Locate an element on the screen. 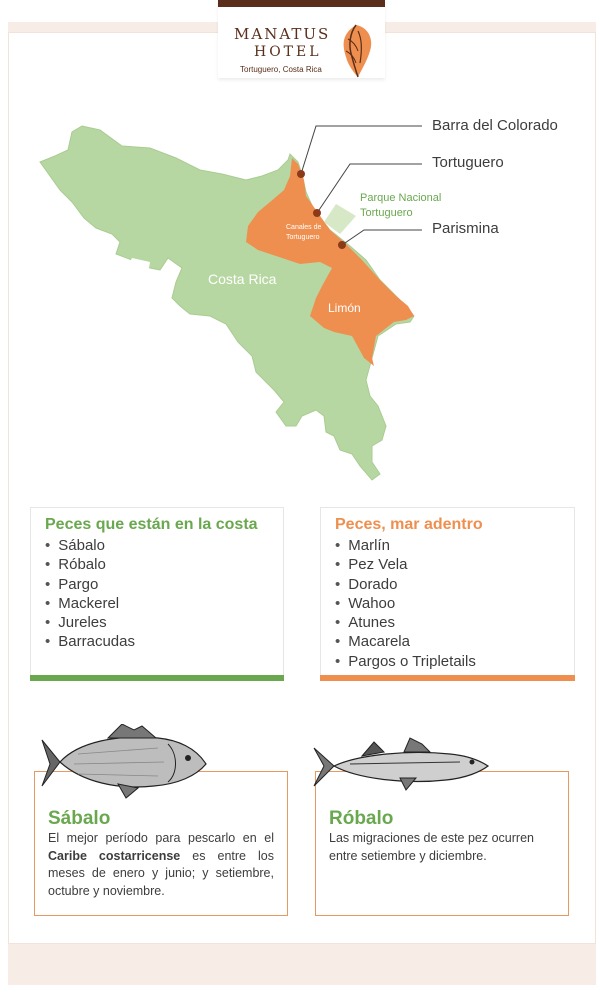 This screenshot has height=993, width=600. shell-icon is located at coordinates (357, 51).